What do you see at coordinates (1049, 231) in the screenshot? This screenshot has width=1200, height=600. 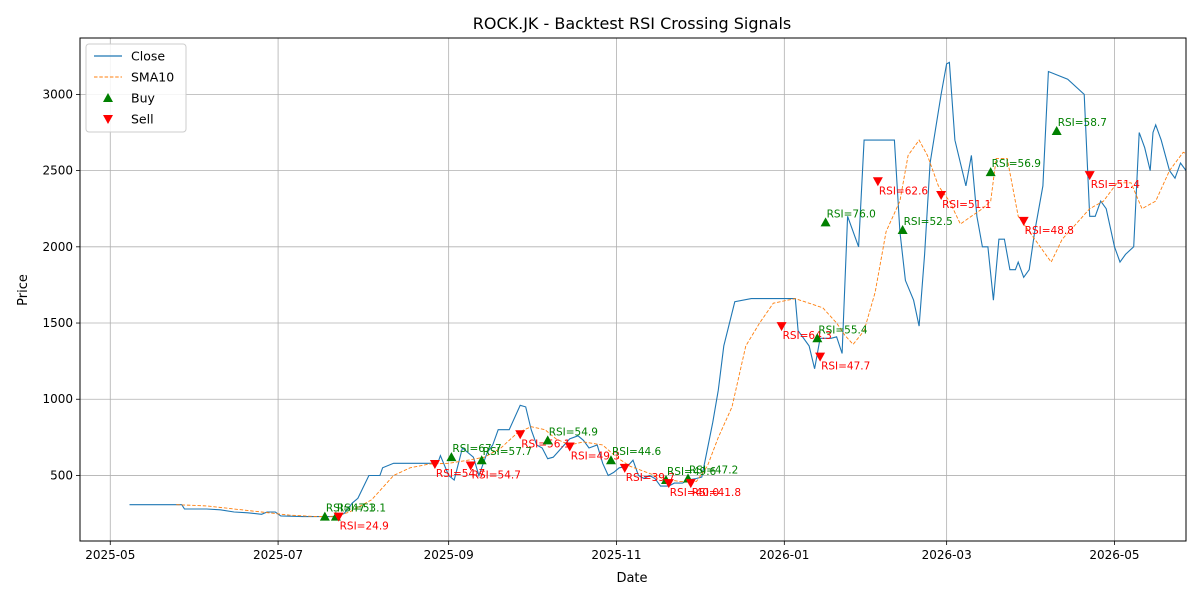 I see `sell-rsi-label: RSI=48.8` at bounding box center [1049, 231].